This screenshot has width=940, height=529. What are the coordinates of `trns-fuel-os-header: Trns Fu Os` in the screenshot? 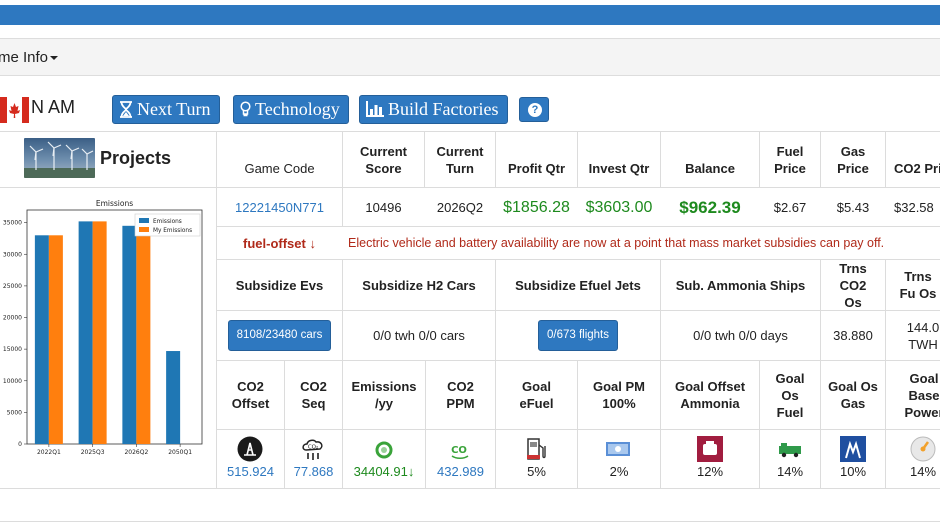 It's located at (918, 285).